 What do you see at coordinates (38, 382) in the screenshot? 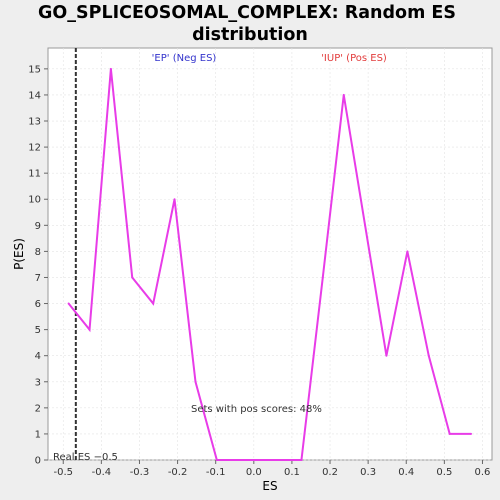
I see `y-tick-label: 3` at bounding box center [38, 382].